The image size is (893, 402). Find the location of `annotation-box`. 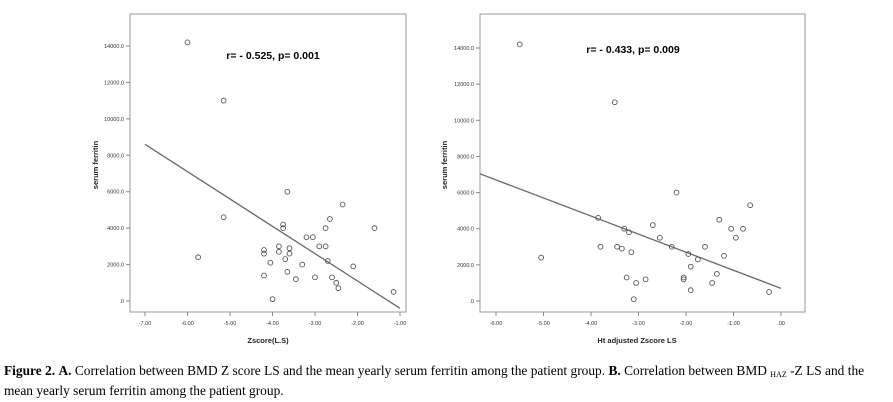

annotation-box is located at coordinates (273, 55).